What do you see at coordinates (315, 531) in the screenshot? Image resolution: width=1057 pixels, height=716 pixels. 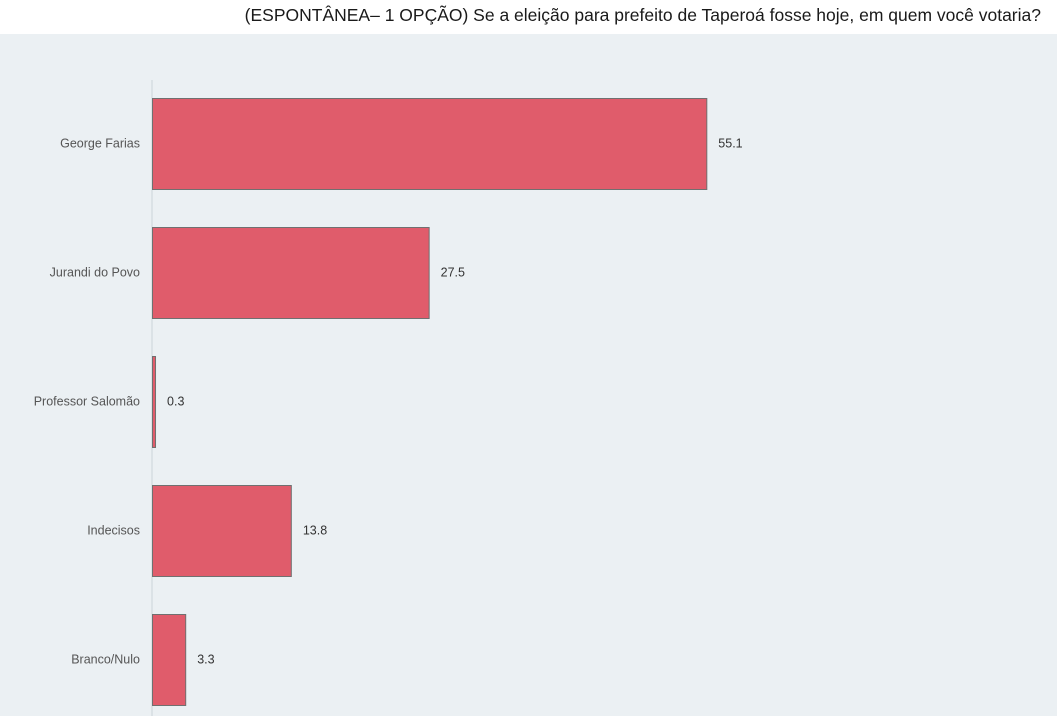 I see `value-label: 13.8` at bounding box center [315, 531].